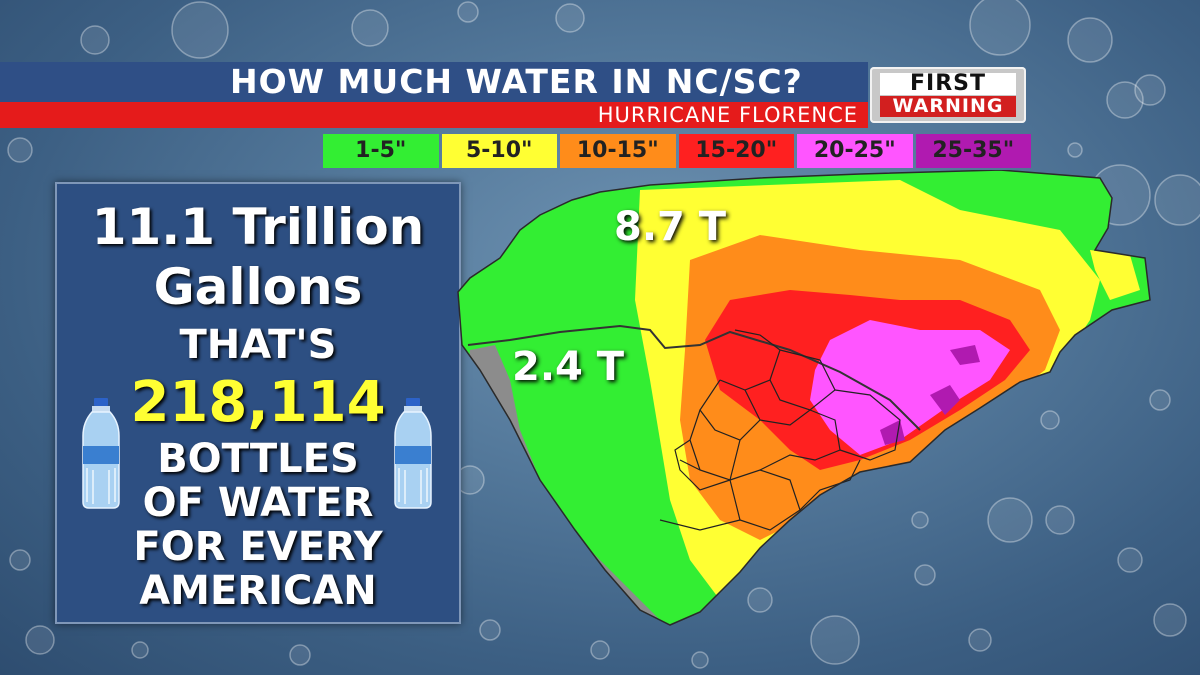  I want to click on legend-item-5-10: 5-10", so click(499, 151).